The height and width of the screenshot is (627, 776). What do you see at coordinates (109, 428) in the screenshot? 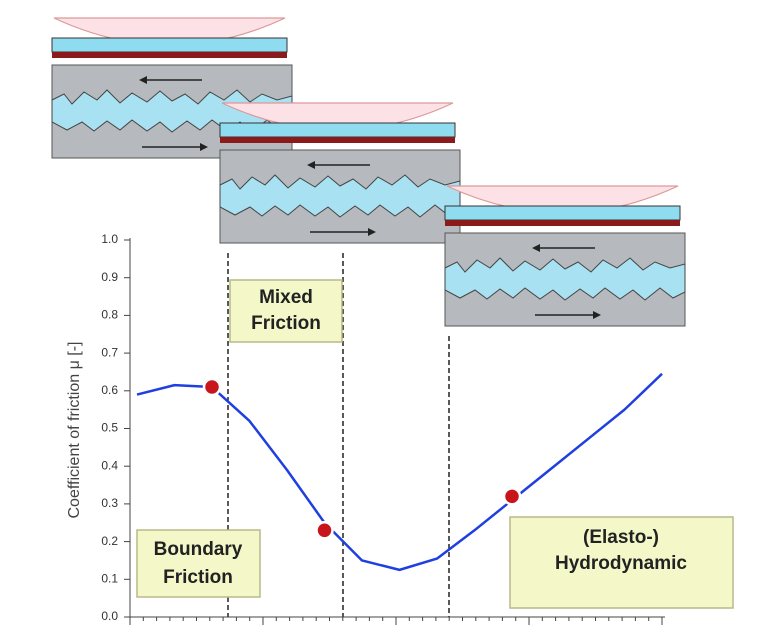
I see `y-tick-label: 0.5` at bounding box center [109, 428].